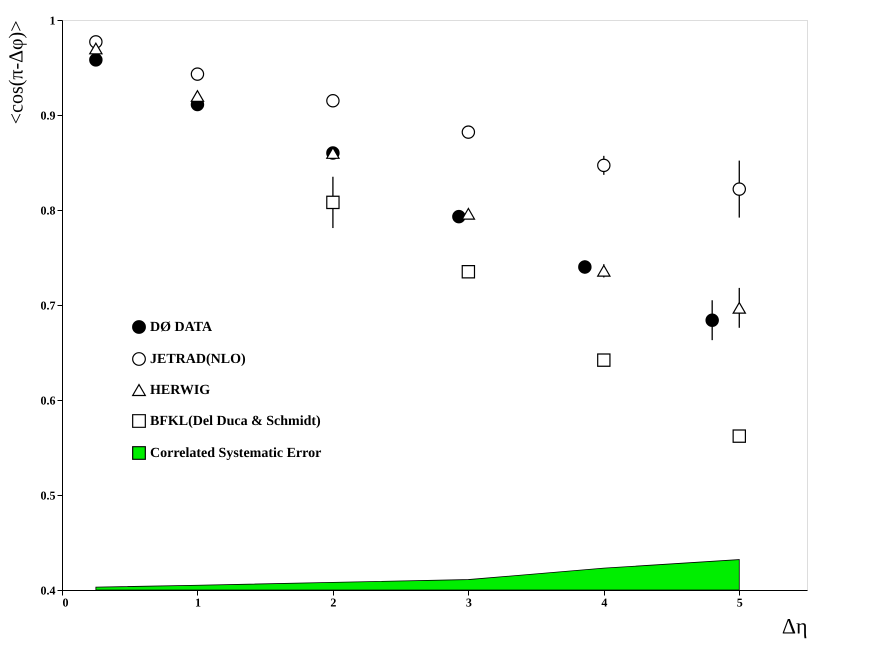  Describe the element at coordinates (17, 72) in the screenshot. I see `y-axis-title: <cos(π-Δφ)>` at that location.